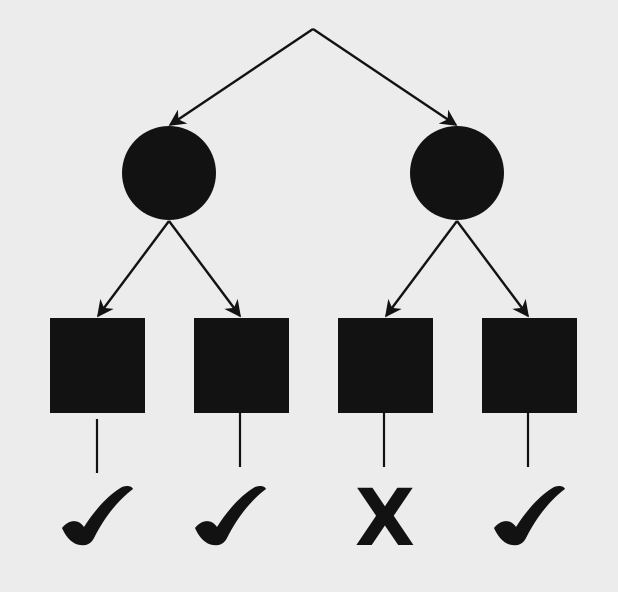  I want to click on edge-root-to-circle-left, so click(241, 77).